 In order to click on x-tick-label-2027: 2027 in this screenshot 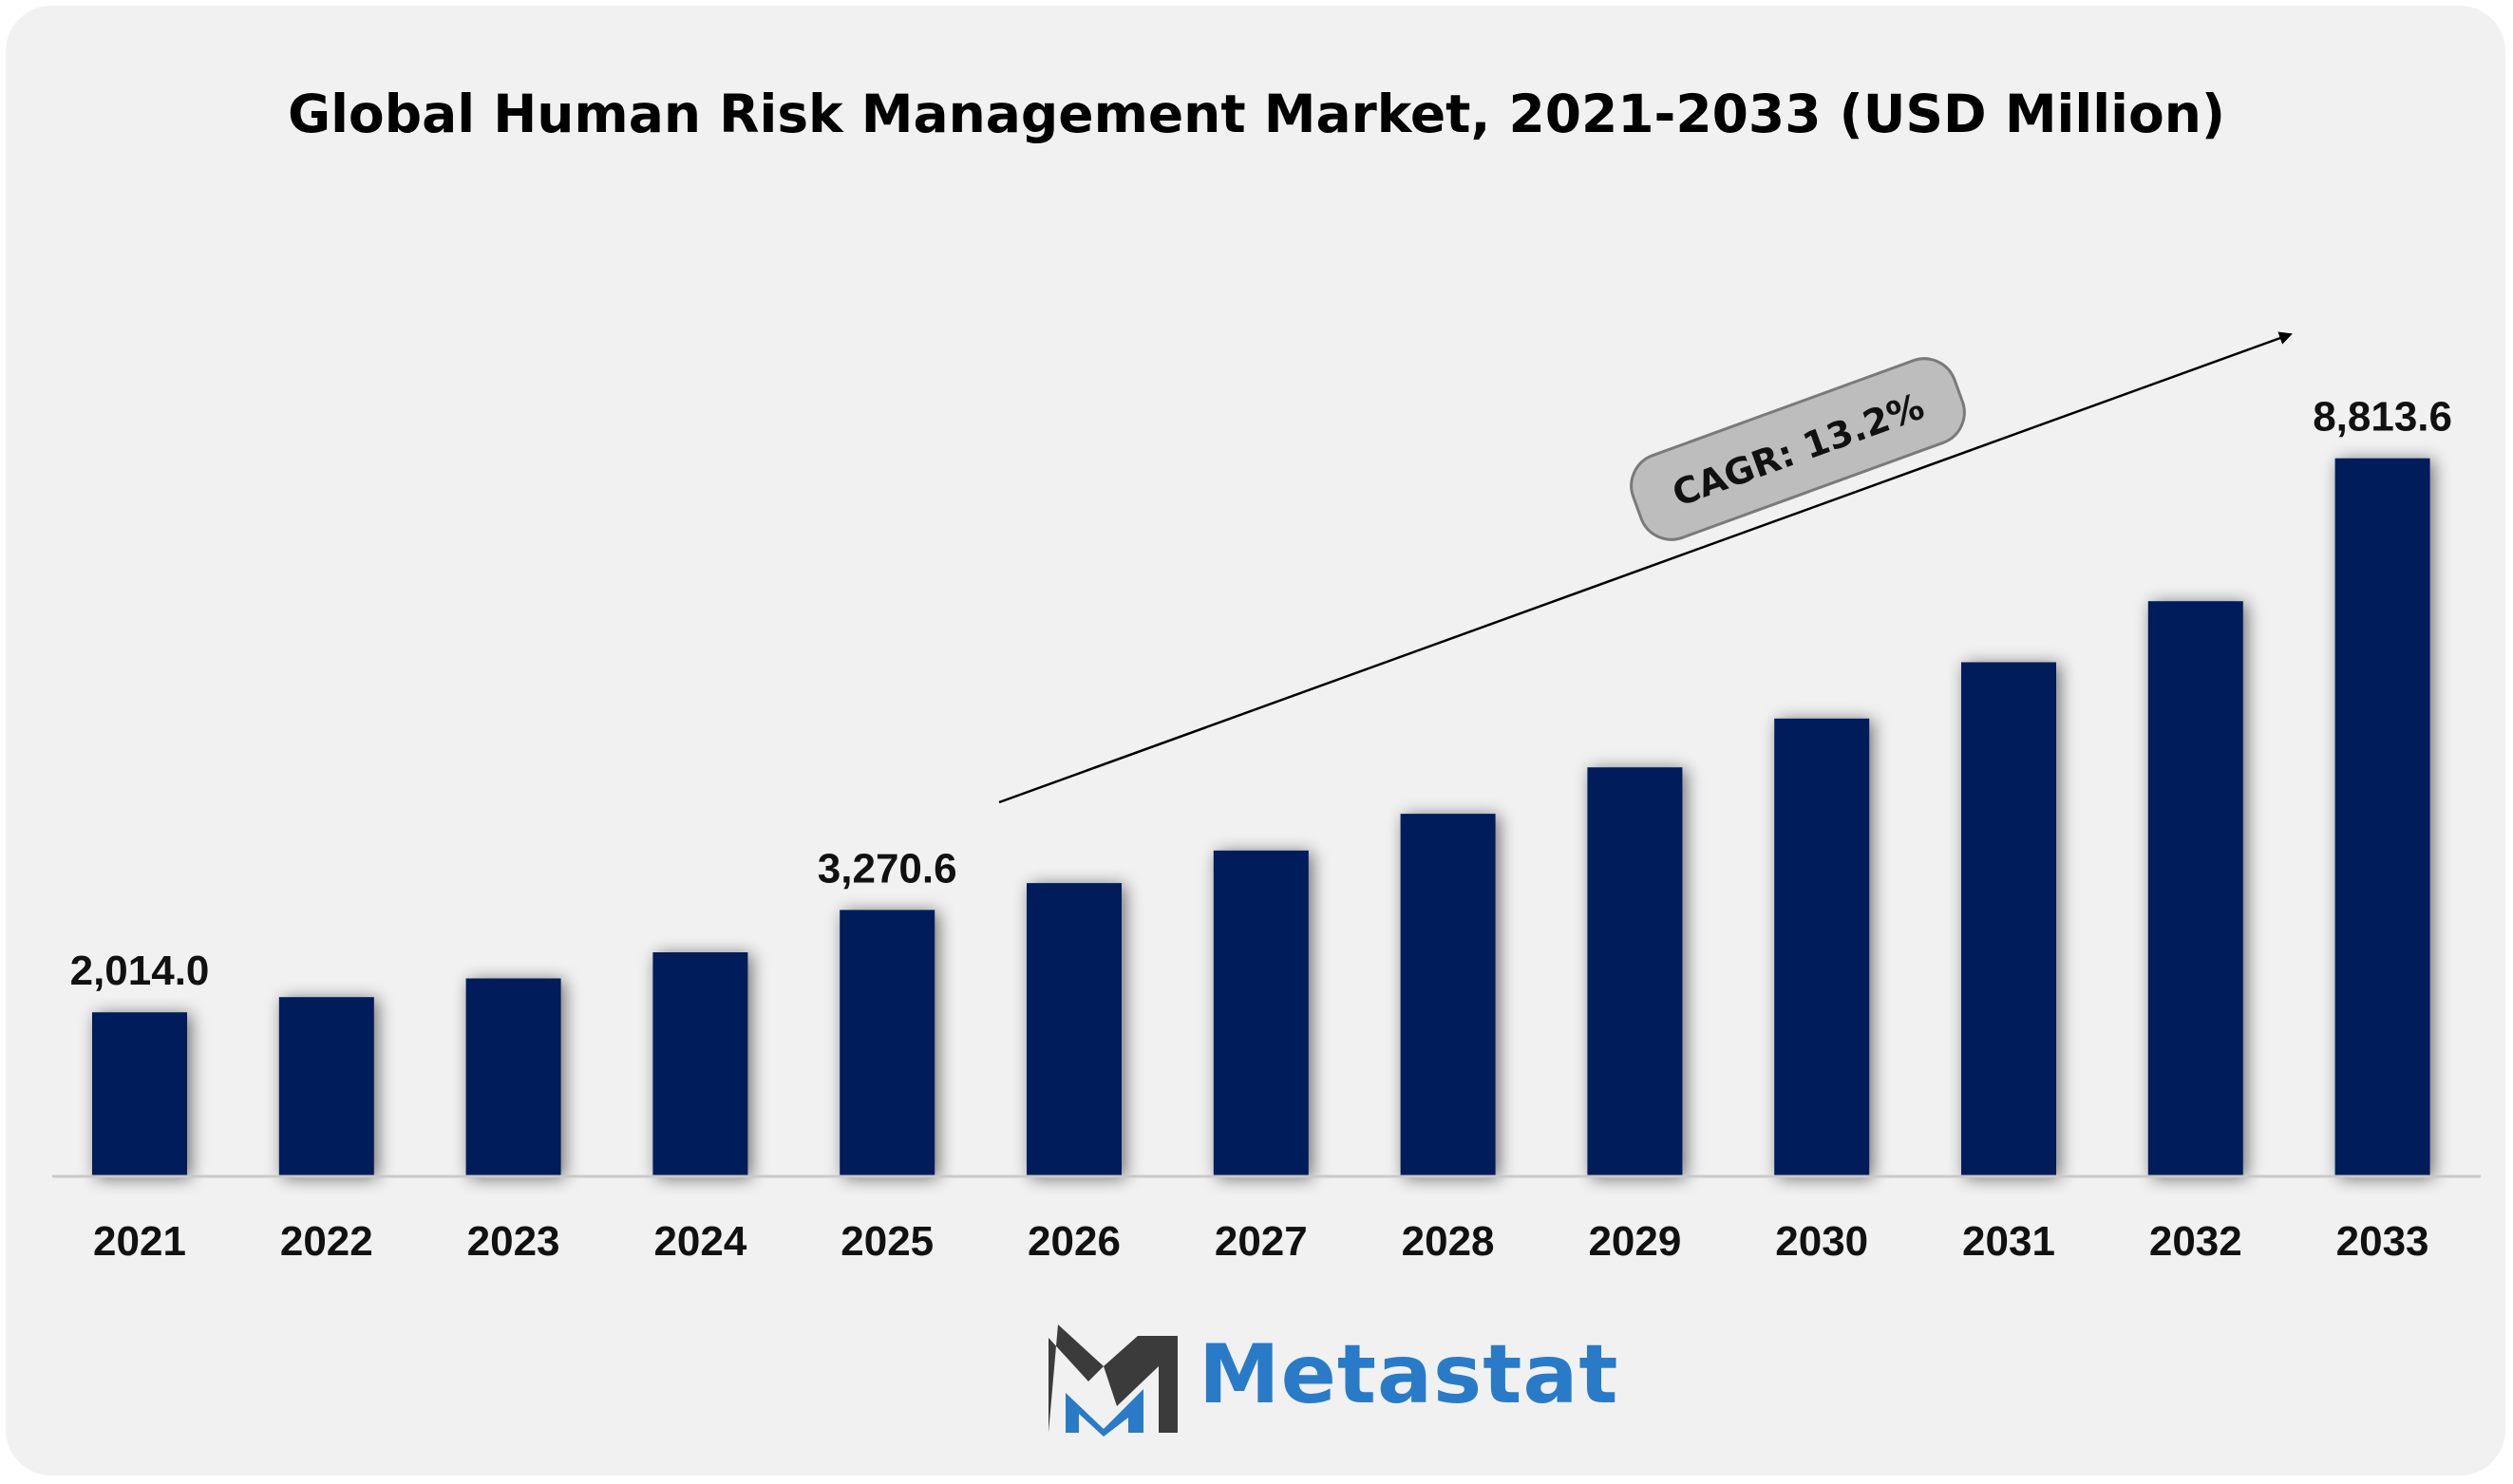, I will do `click(1262, 1241)`.